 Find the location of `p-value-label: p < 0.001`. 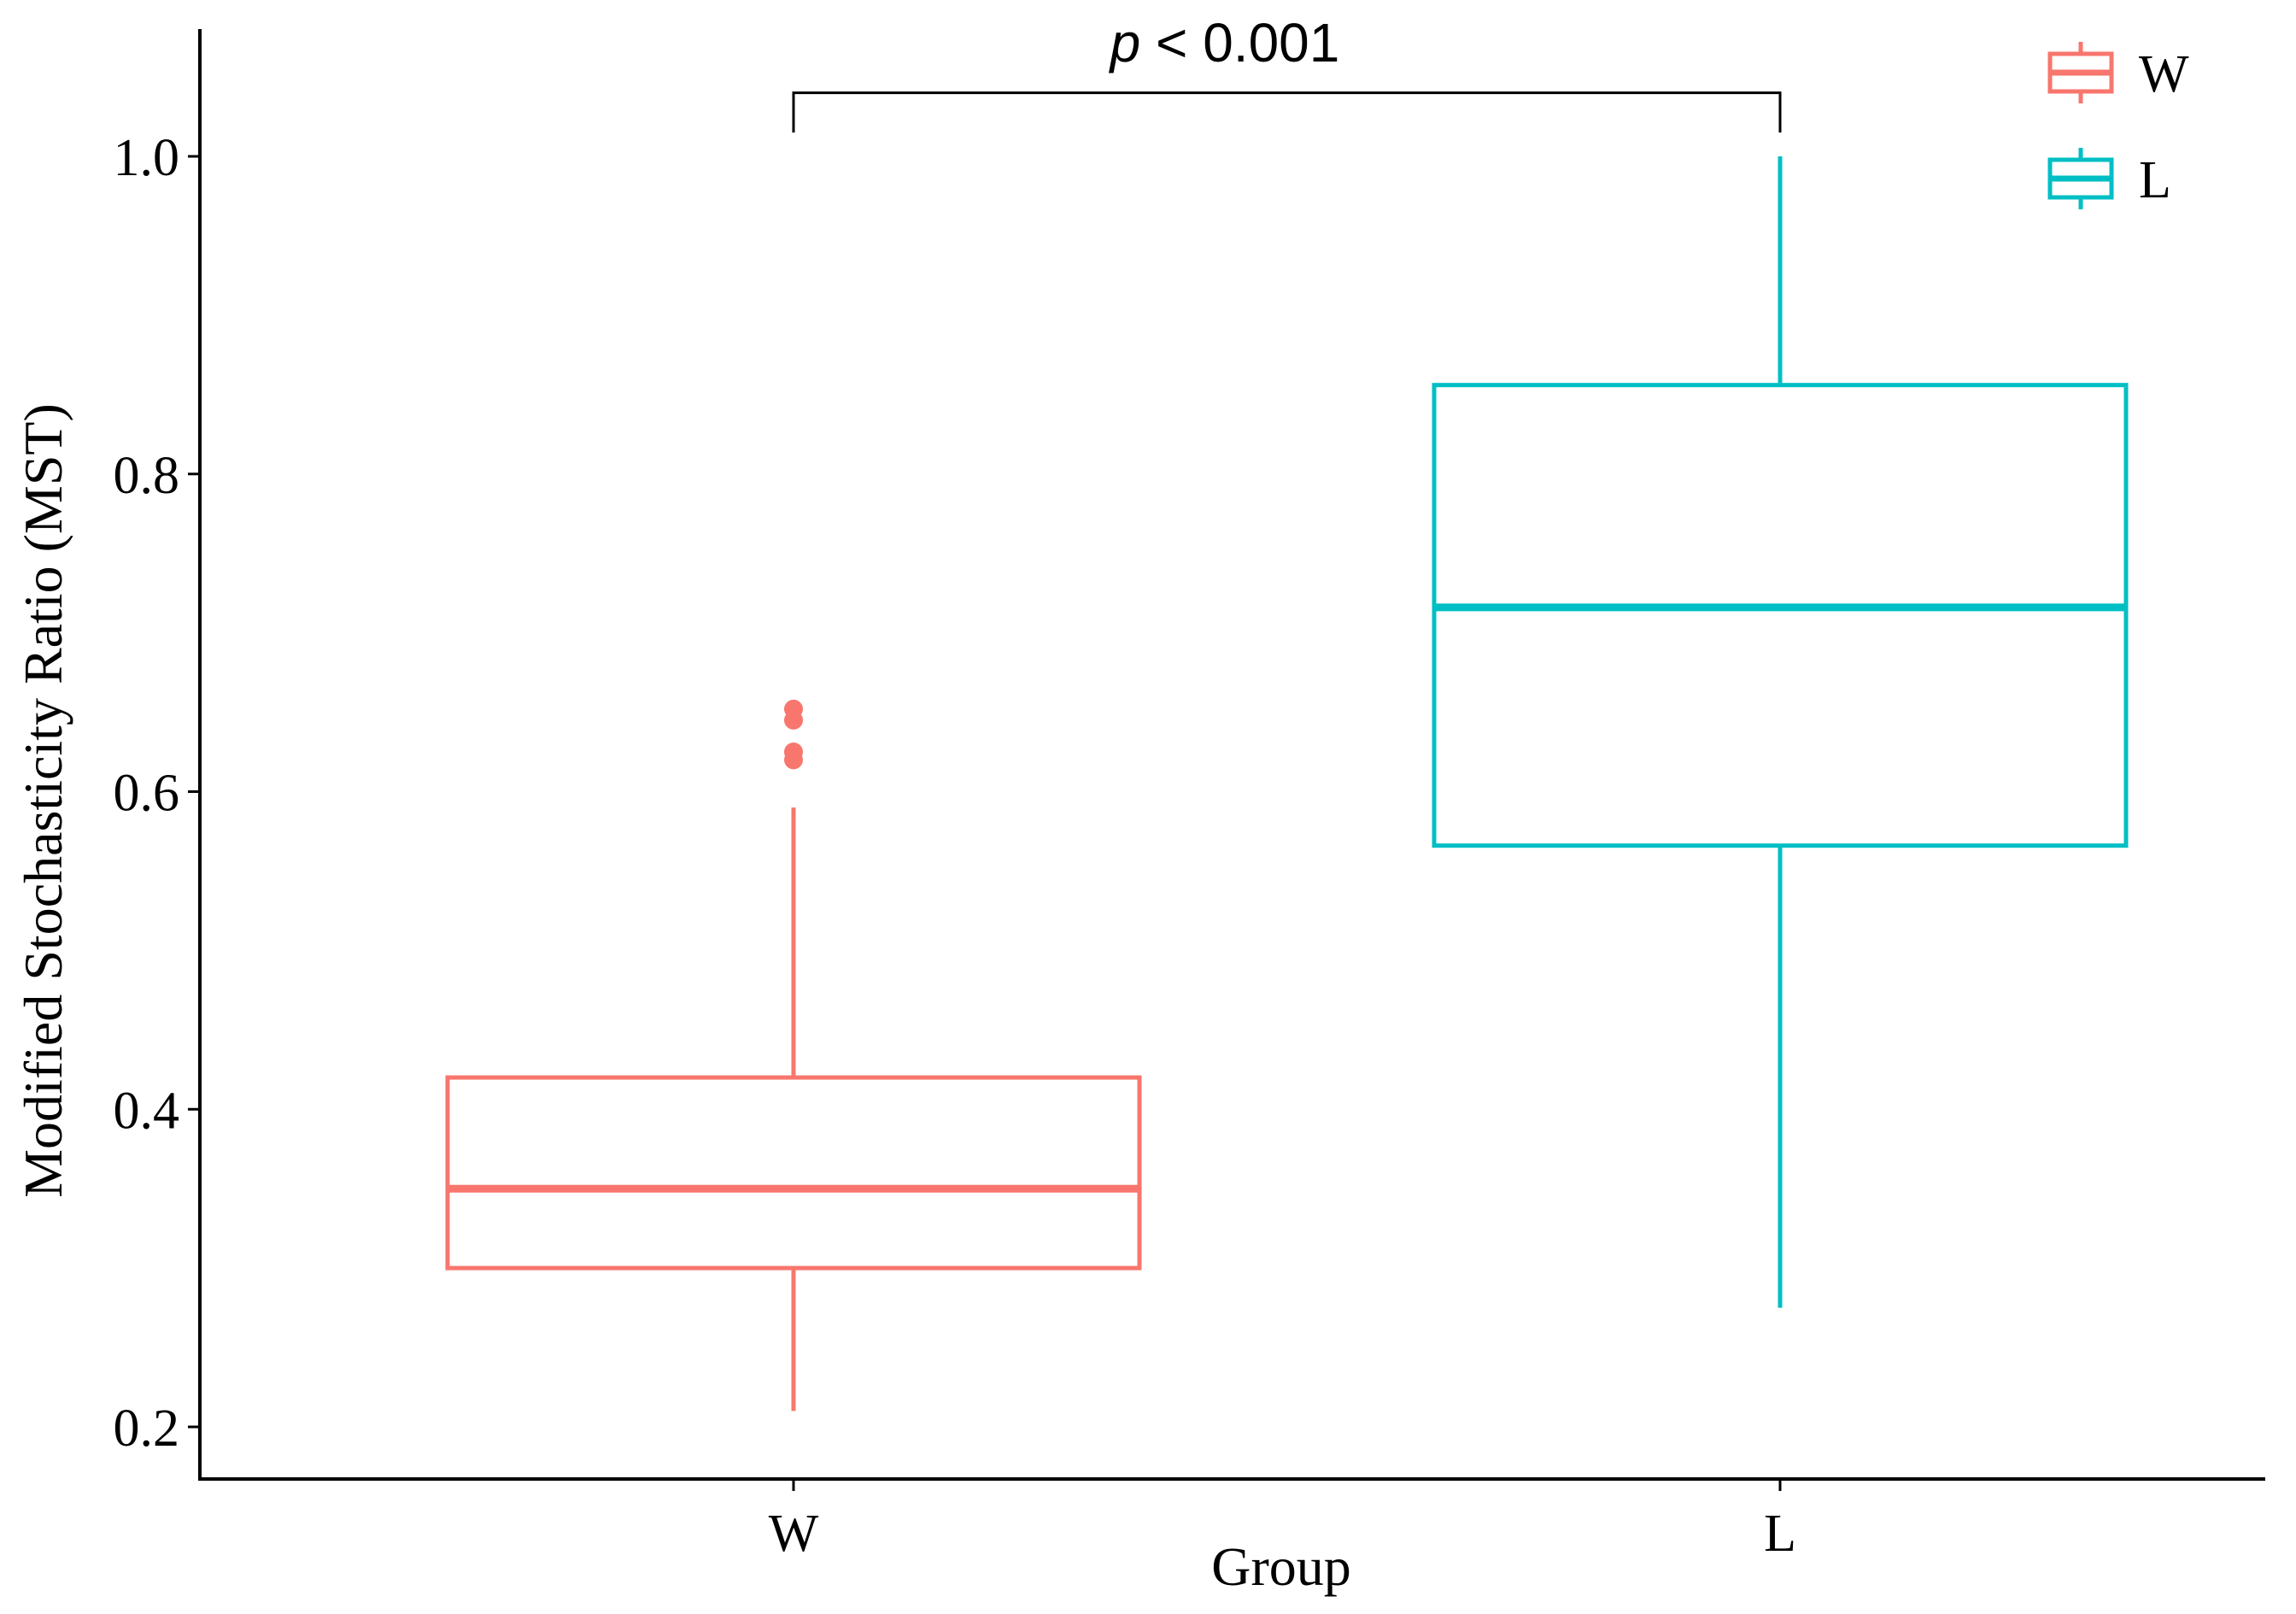

p-value-label: p < 0.001 is located at coordinates (1224, 42).